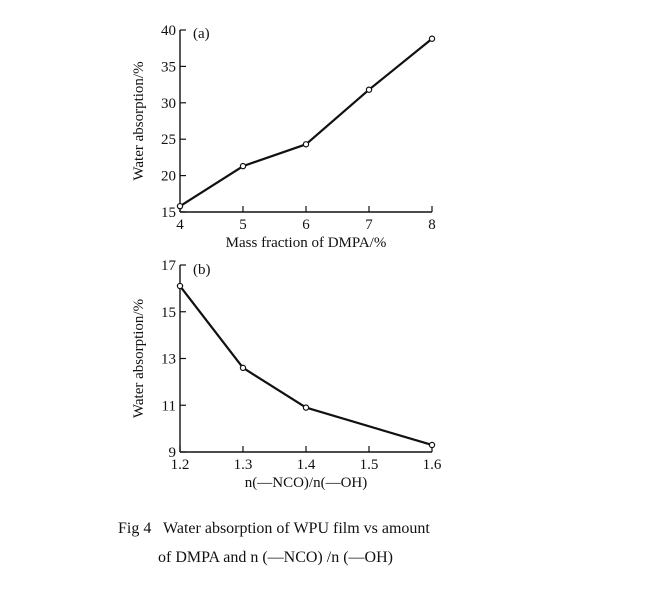 This screenshot has width=662, height=610. I want to click on panel-a-x-tick-label: 5, so click(243, 225).